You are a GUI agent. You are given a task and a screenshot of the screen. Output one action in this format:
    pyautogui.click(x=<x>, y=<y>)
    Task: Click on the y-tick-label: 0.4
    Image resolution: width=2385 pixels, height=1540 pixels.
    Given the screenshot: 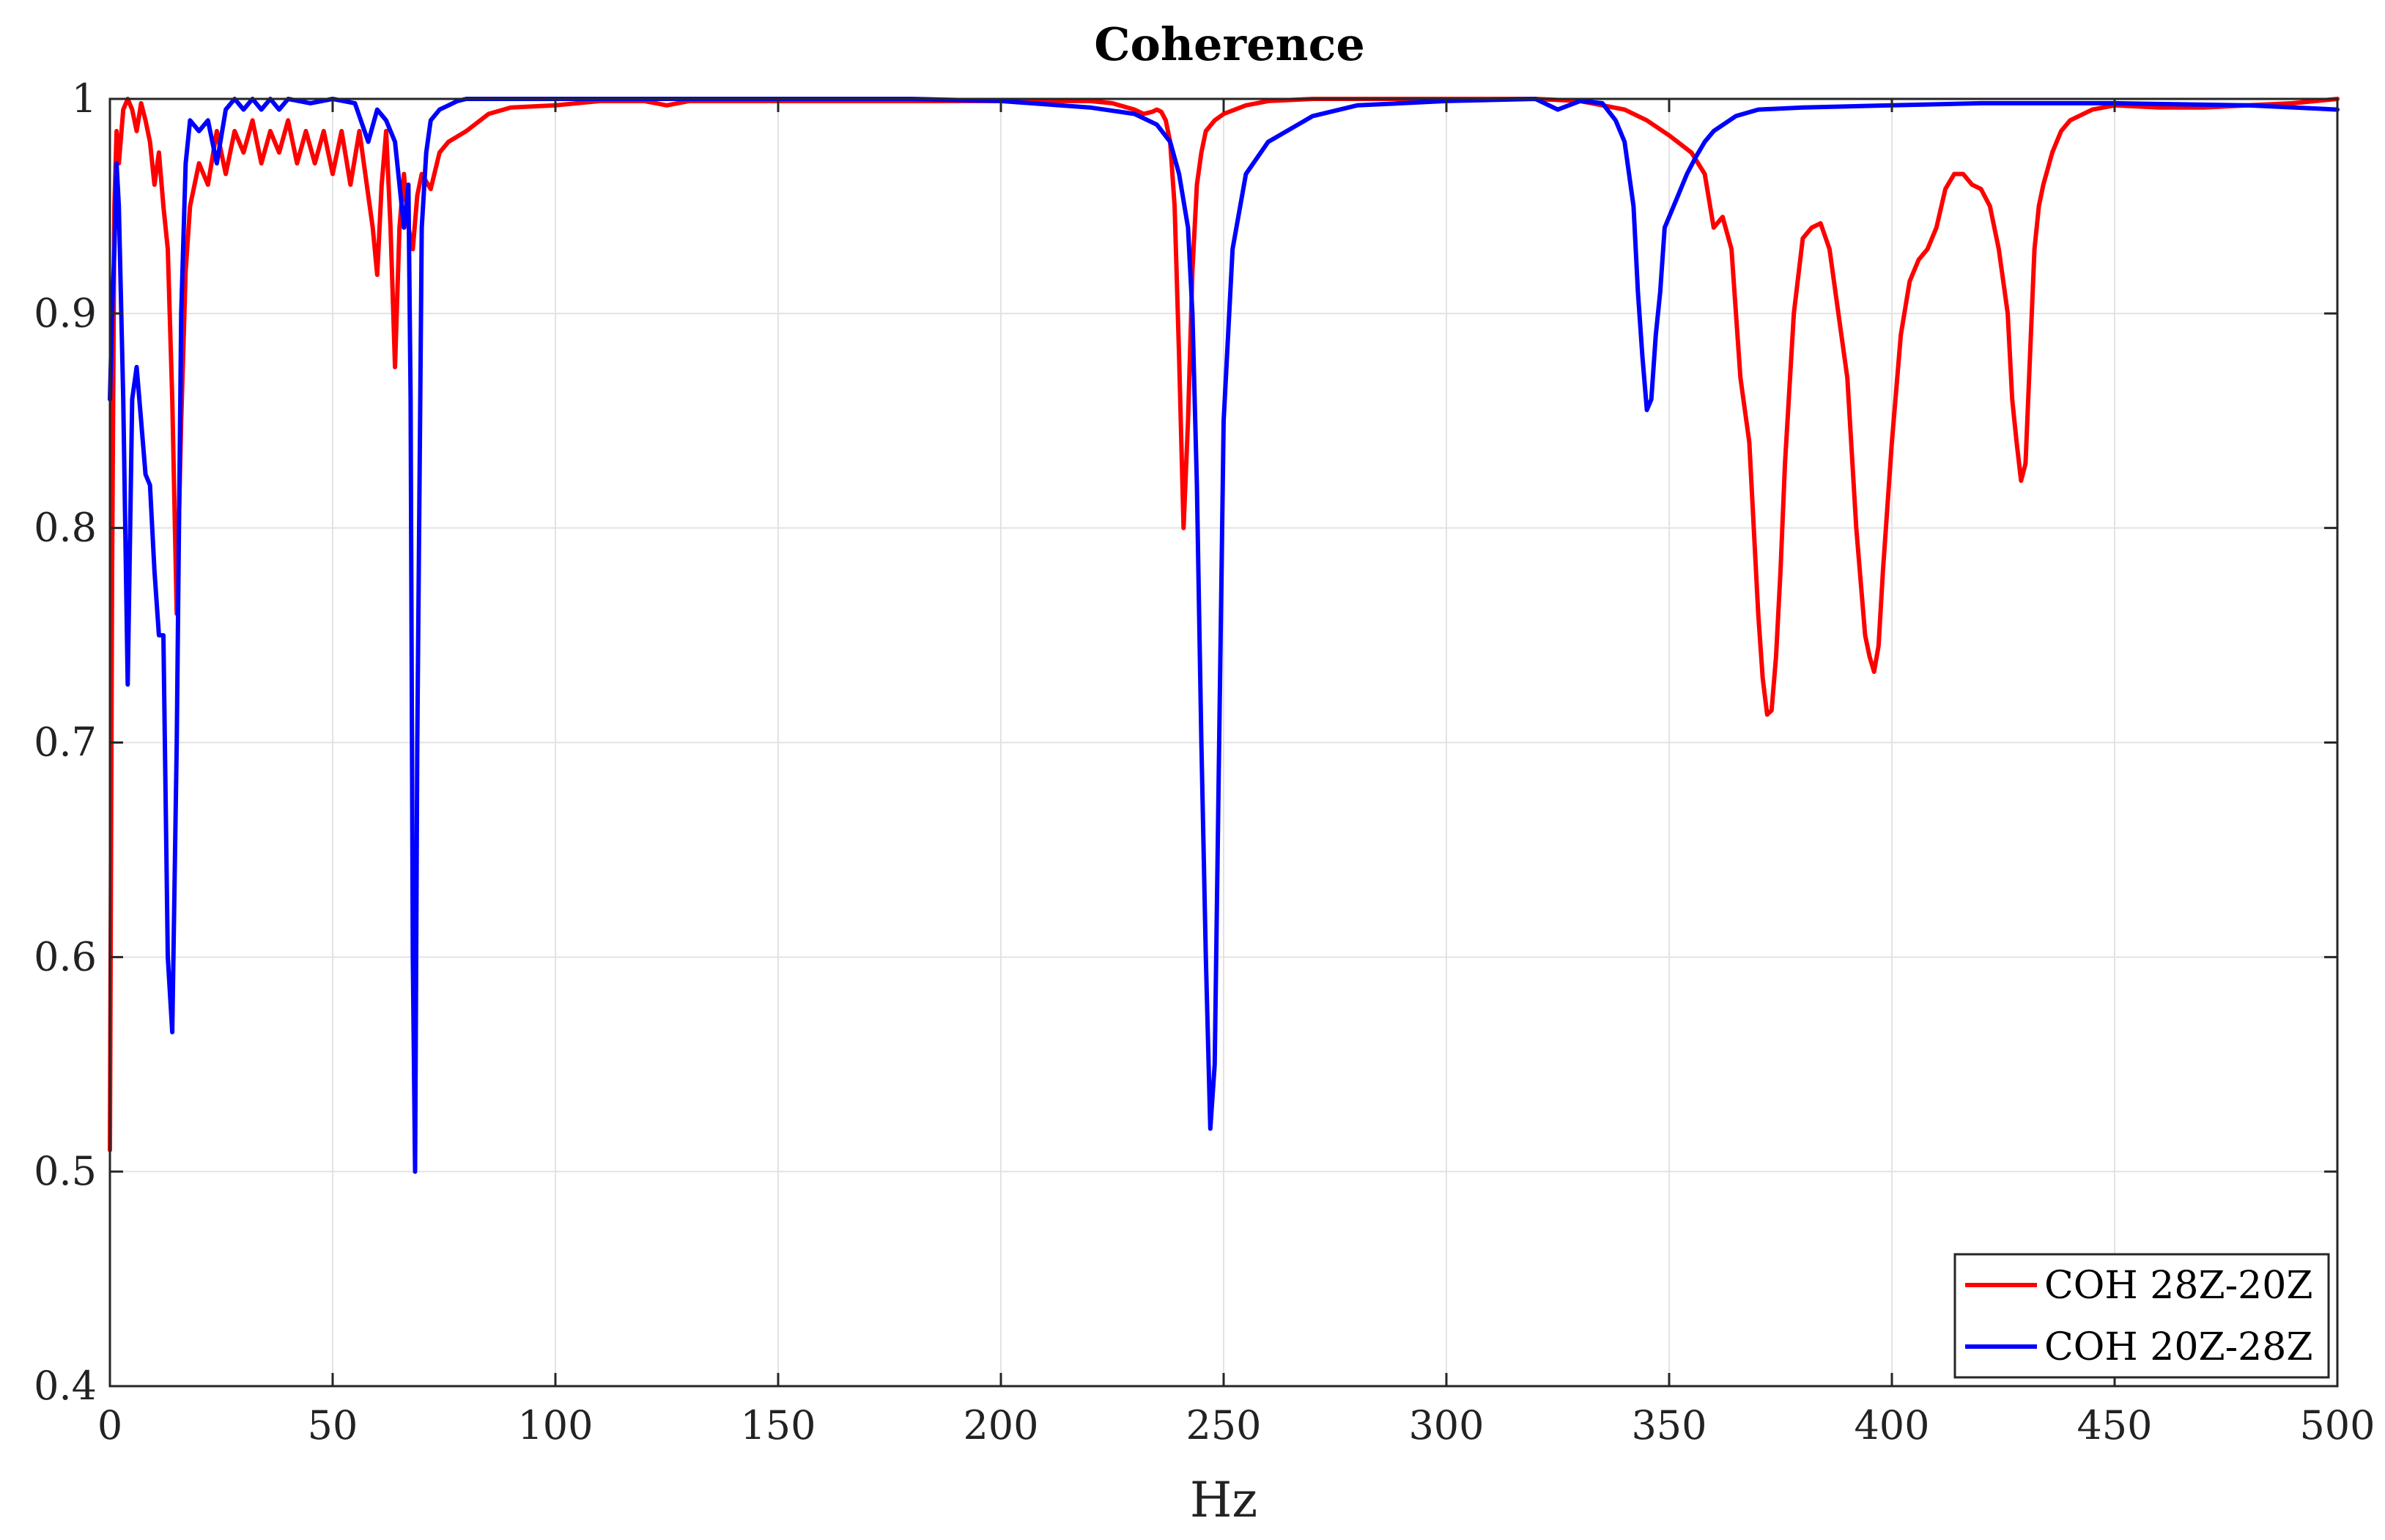 What is the action you would take?
    pyautogui.click(x=65, y=1386)
    